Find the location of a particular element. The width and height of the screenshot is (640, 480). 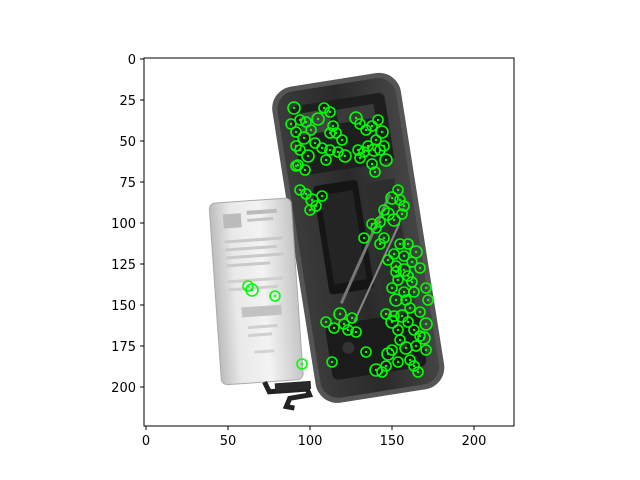

y-tick-label: 125 is located at coordinates (123, 265).